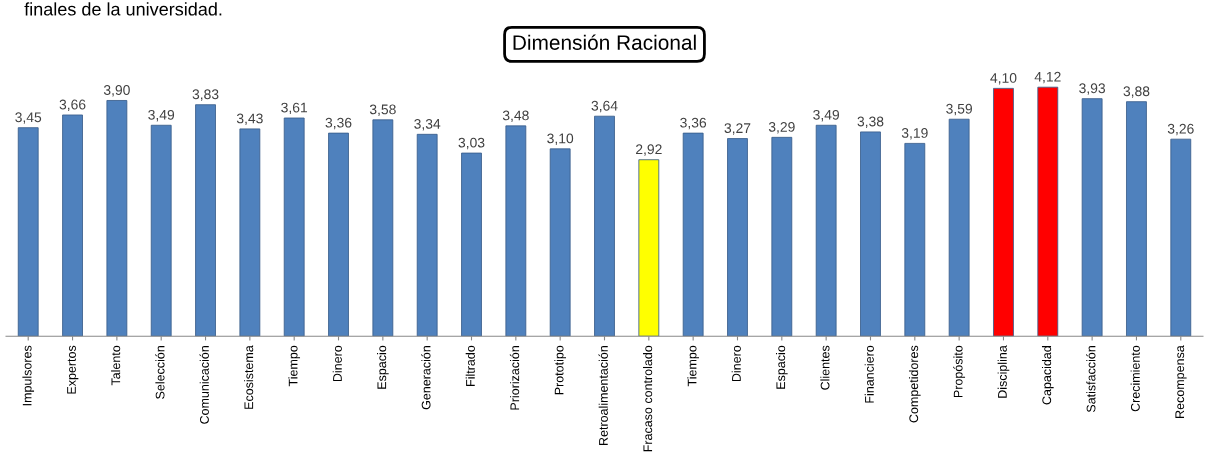 The width and height of the screenshot is (1209, 467). What do you see at coordinates (914, 384) in the screenshot?
I see `x-tick-label: Competidores` at bounding box center [914, 384].